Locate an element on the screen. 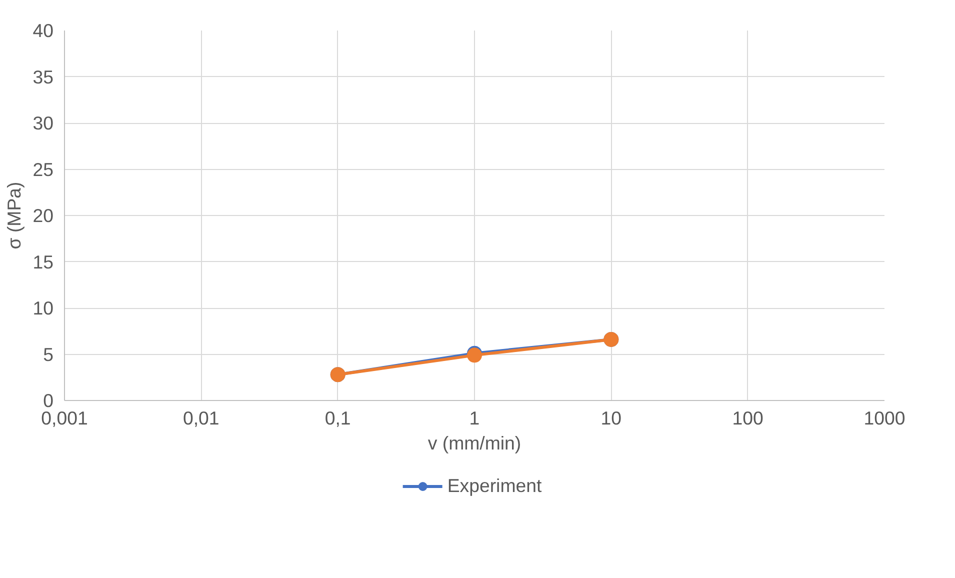 This screenshot has height=578, width=955. y-tick-label: 10 is located at coordinates (43, 308).